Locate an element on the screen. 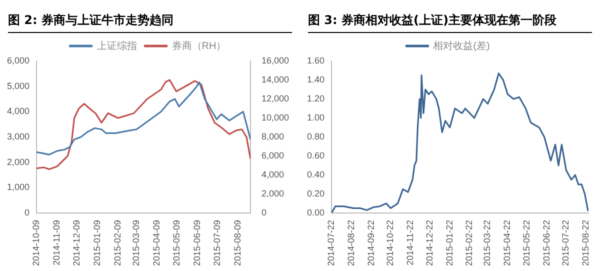  x-tick-label: 2014-10-09 is located at coordinates (36, 243).